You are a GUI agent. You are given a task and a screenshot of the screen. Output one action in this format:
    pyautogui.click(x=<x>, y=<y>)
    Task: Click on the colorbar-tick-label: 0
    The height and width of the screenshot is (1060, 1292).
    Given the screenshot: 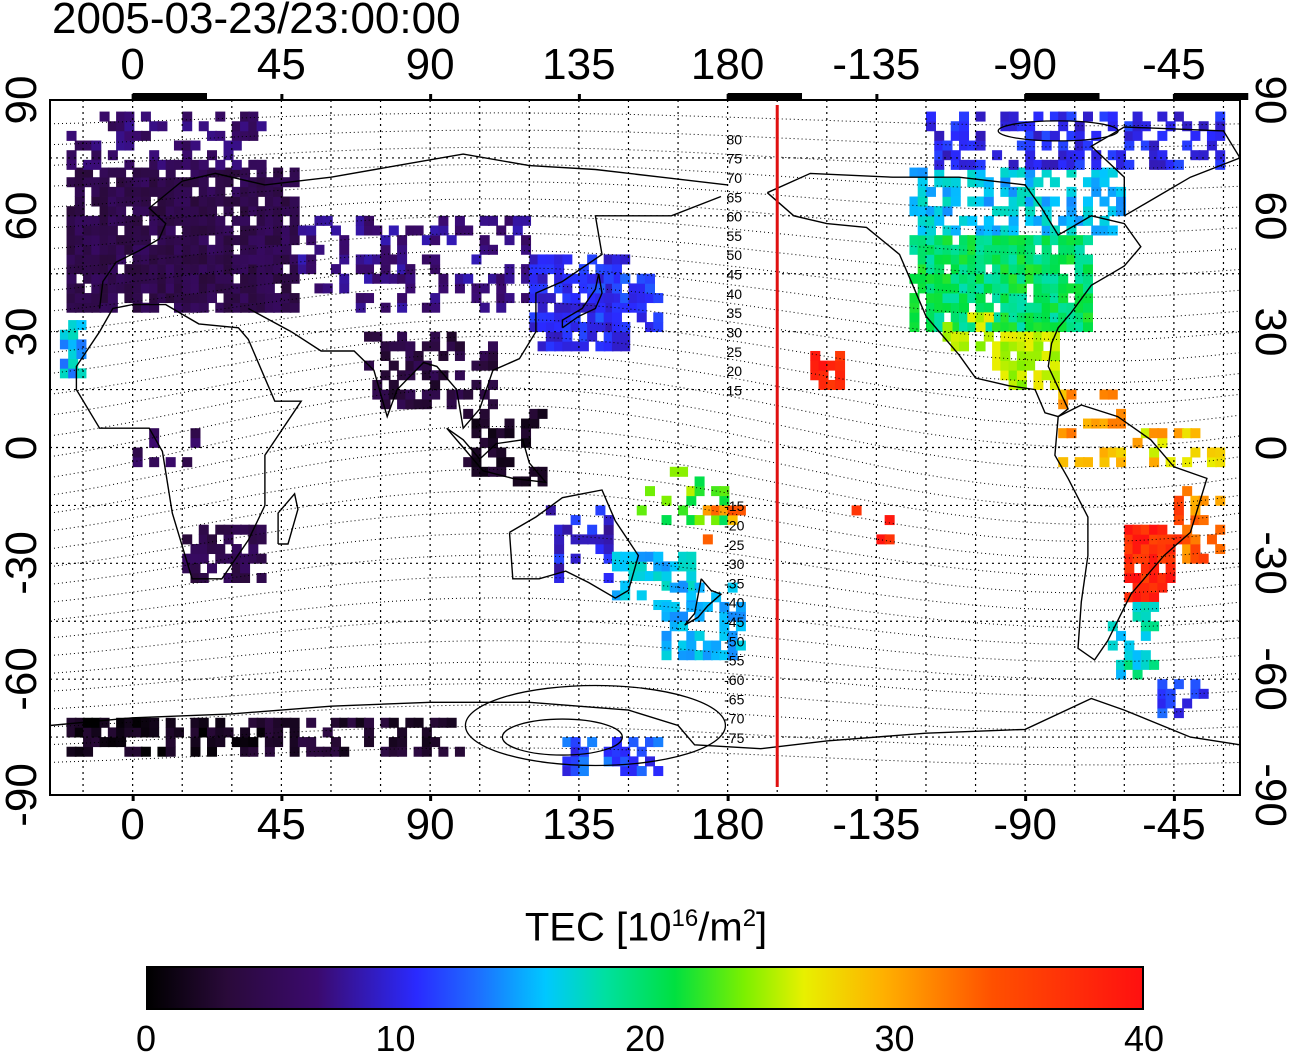 What is the action you would take?
    pyautogui.click(x=146, y=1038)
    